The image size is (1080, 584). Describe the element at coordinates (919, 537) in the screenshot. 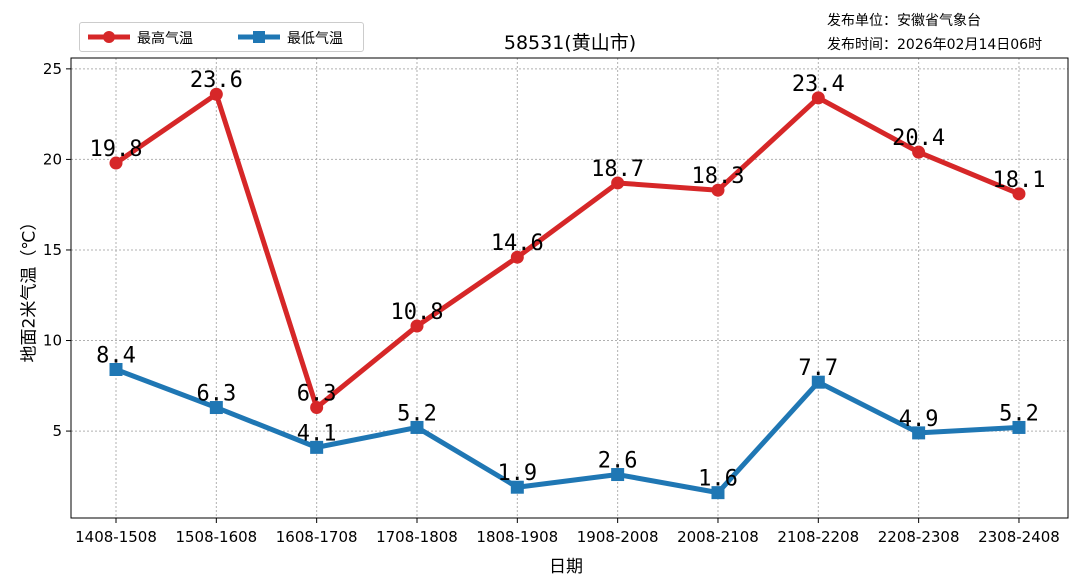

I see `x-tick-label: 2208-2308` at that location.